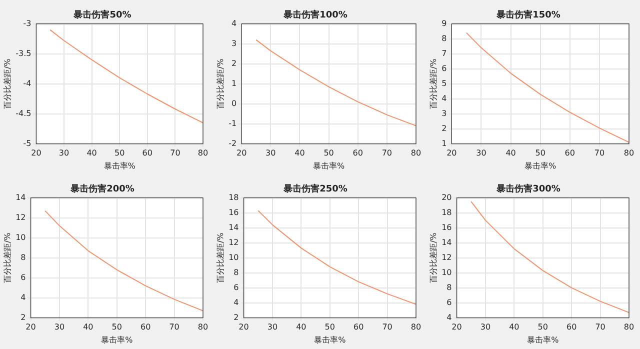  What do you see at coordinates (24, 113) in the screenshot?
I see `y-tick-label: -4.5` at bounding box center [24, 113].